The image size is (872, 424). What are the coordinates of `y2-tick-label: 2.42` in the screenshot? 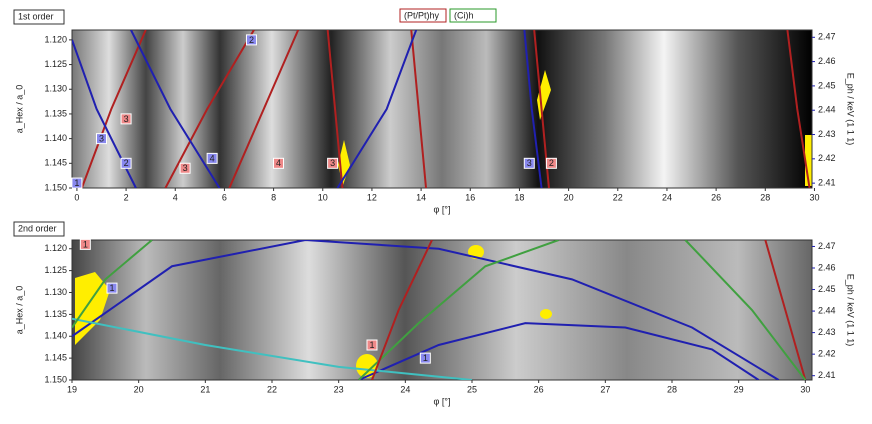 It's located at (827, 158).